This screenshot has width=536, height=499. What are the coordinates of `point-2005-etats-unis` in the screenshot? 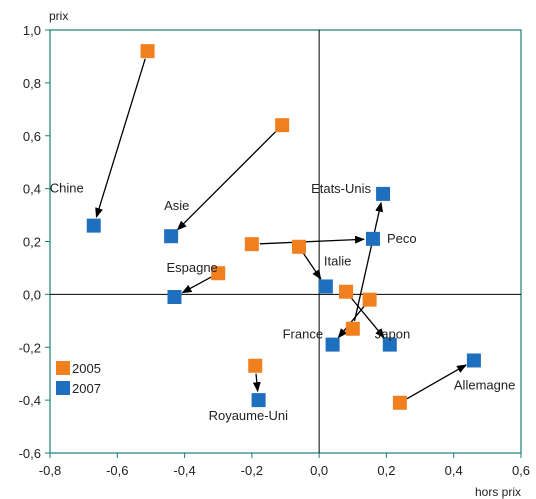 It's located at (352, 328).